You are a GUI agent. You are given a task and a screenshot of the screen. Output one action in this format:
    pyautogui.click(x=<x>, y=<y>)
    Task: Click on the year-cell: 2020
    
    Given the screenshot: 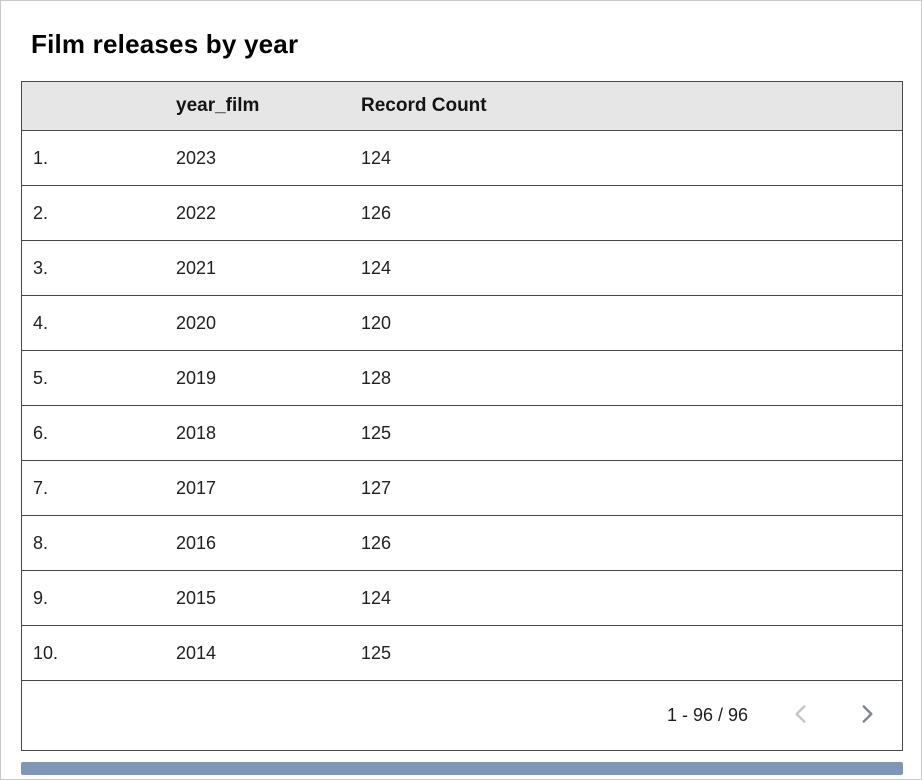 What is the action you would take?
    pyautogui.click(x=196, y=322)
    